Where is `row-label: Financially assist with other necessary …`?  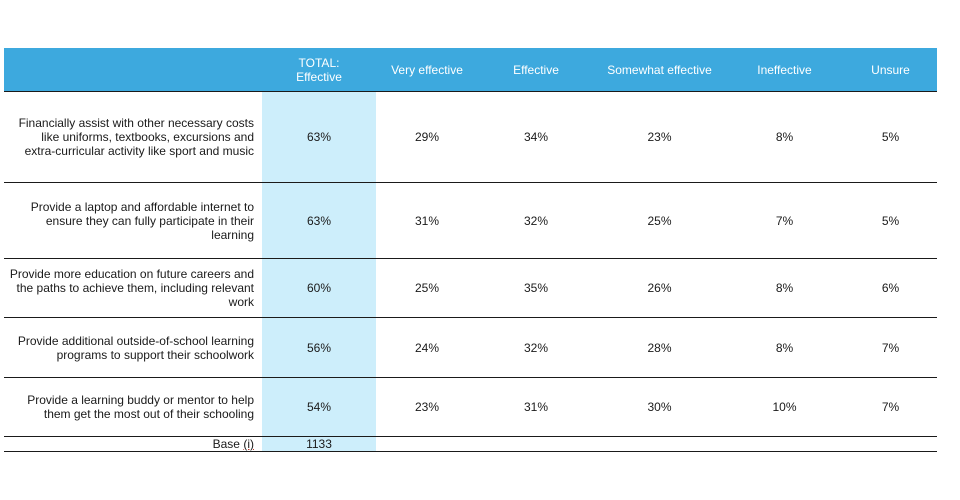
row-label: Financially assist with other necessary … is located at coordinates (133, 137).